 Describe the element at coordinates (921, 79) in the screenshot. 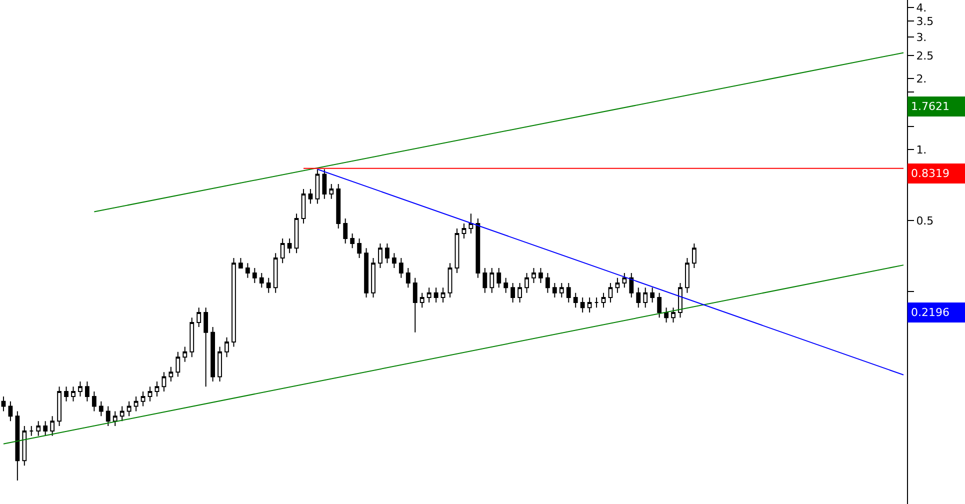

I see `y-tick-label: 2.` at that location.